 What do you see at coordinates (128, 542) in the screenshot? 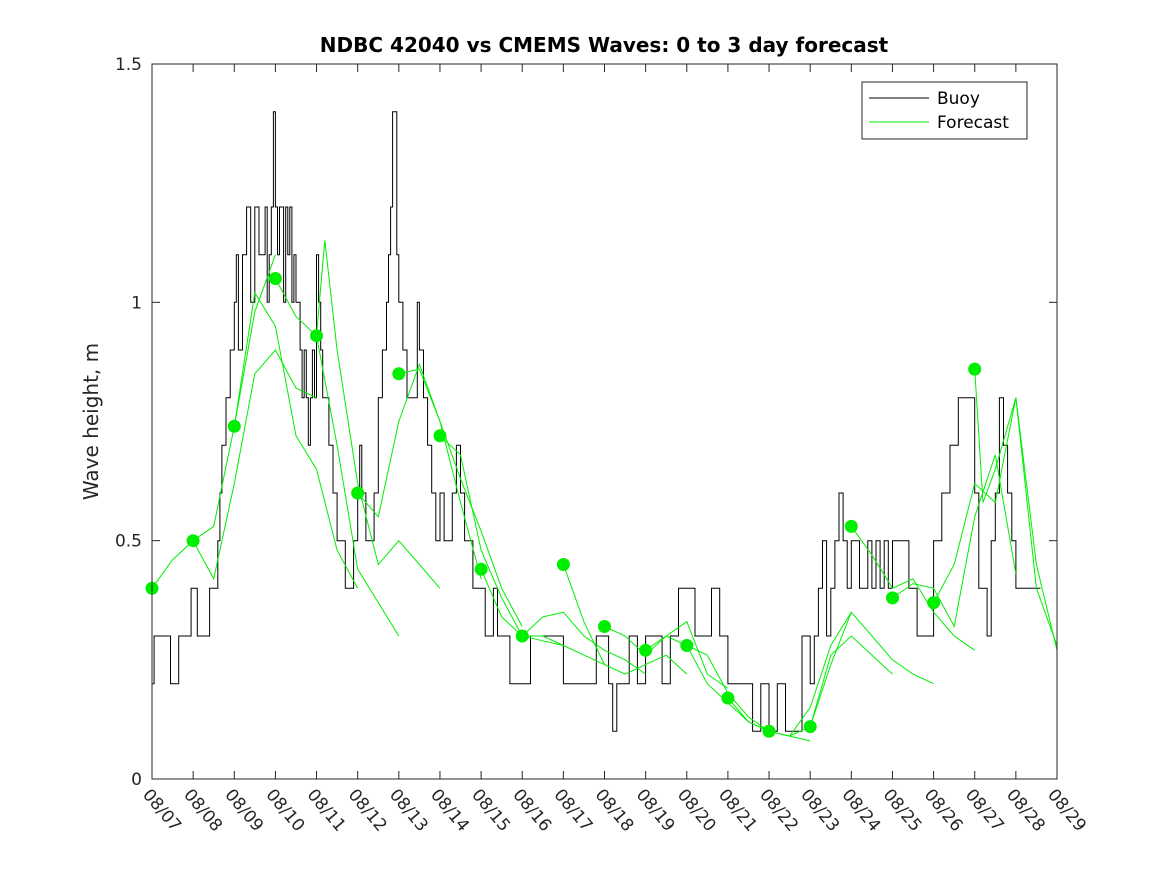
I see `y-tick-label: 0.5` at bounding box center [128, 542].